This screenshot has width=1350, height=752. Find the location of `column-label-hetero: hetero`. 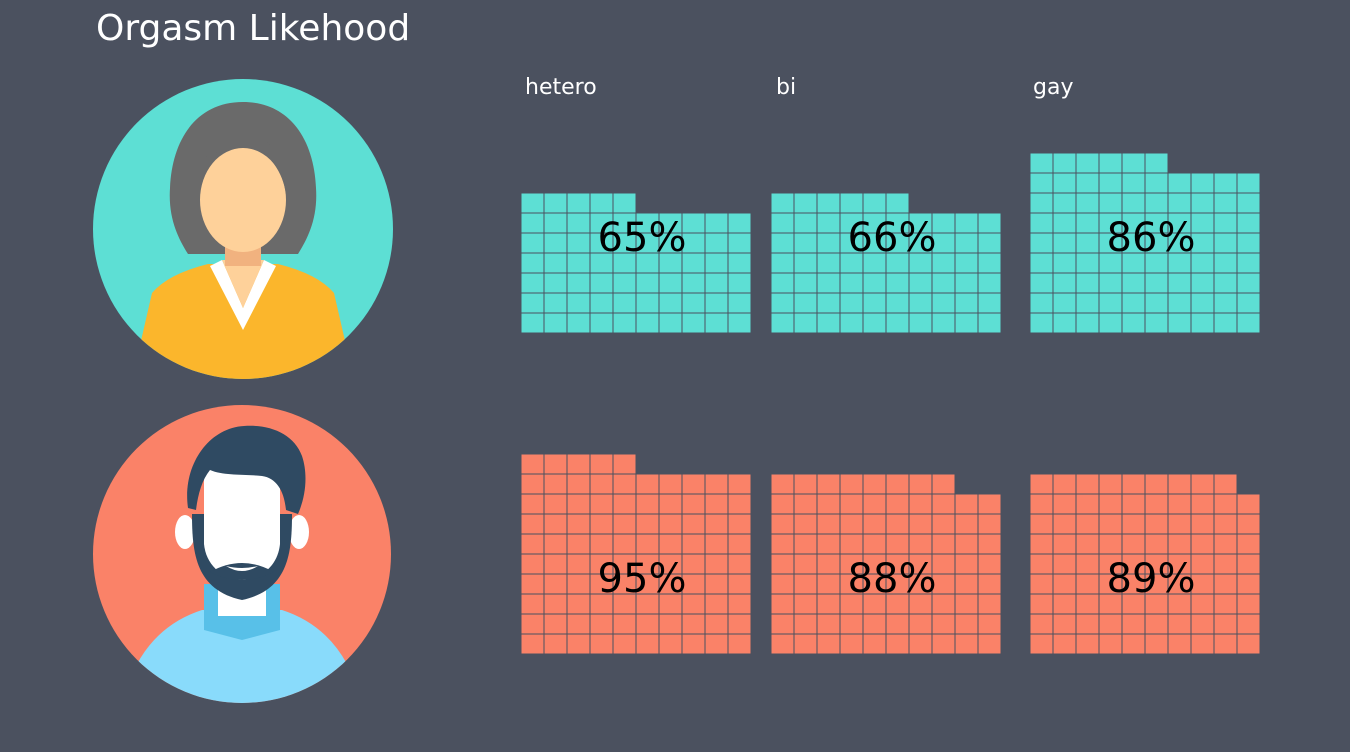

column-label-hetero: hetero is located at coordinates (561, 87).